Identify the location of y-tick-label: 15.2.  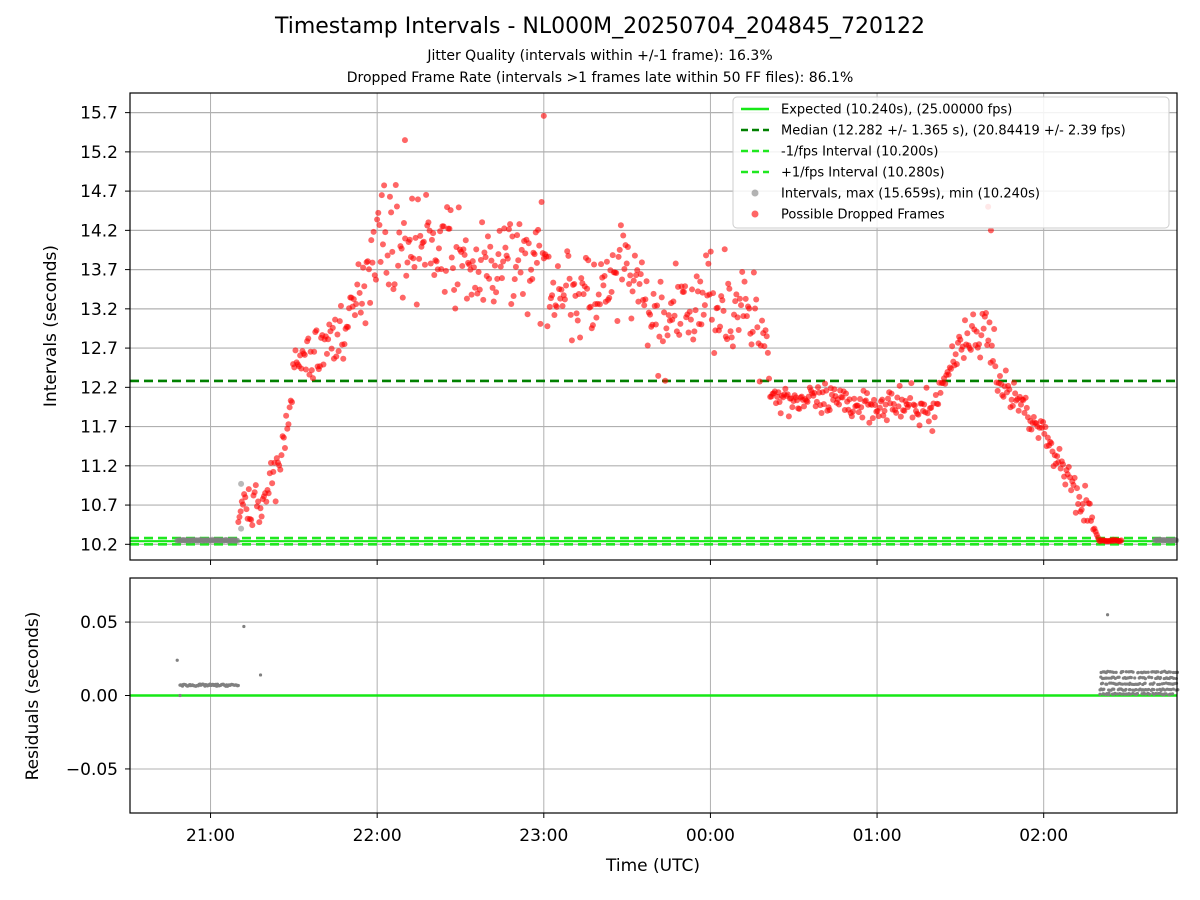
(99, 153).